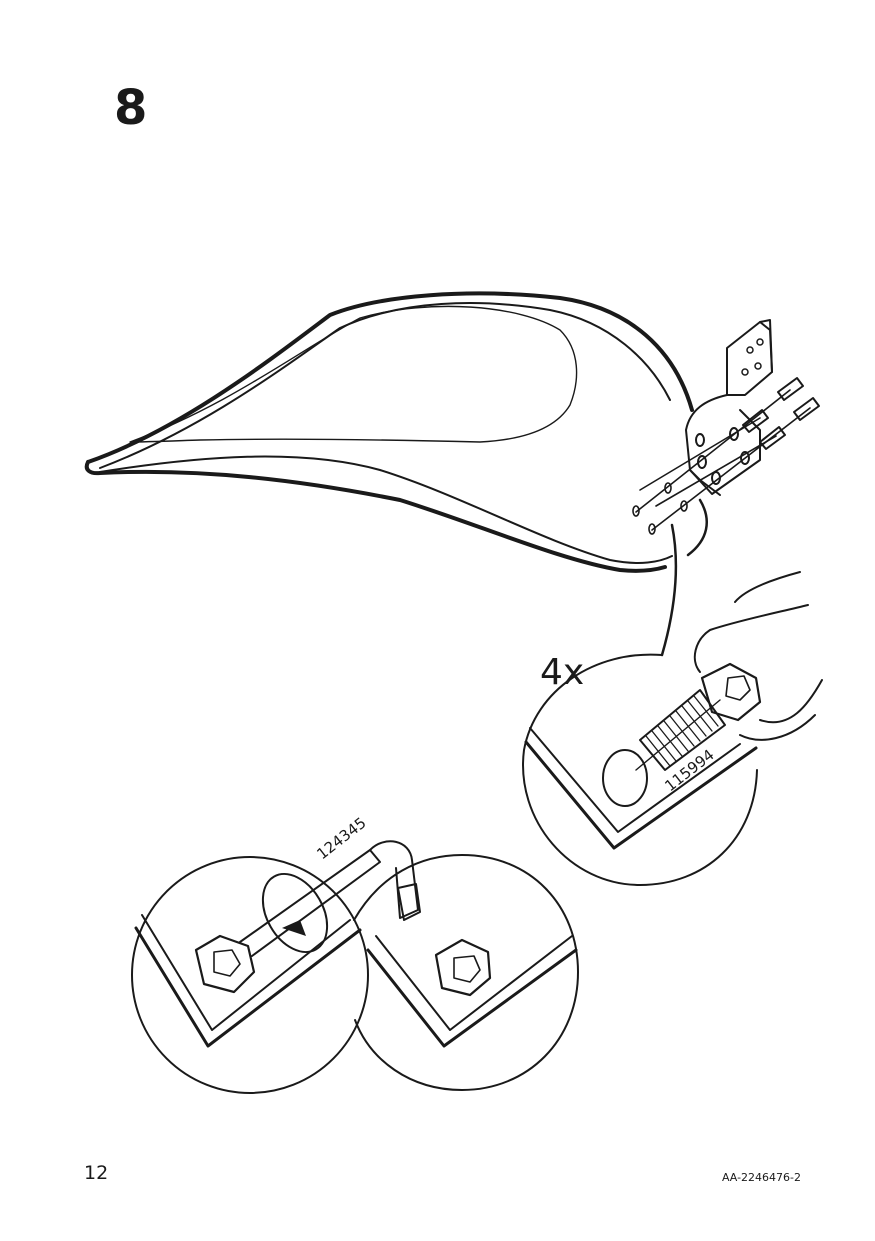 This screenshot has width=875, height=1241. What do you see at coordinates (761, 1177) in the screenshot?
I see `document-code: AA-2246476-2` at bounding box center [761, 1177].